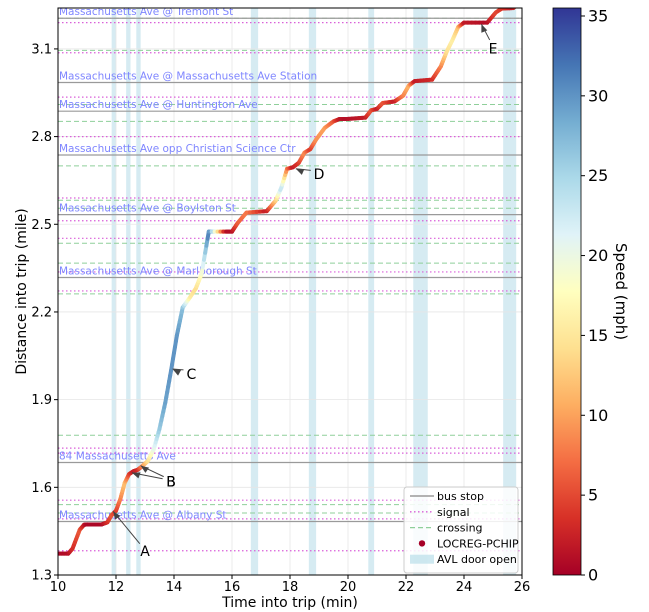 The height and width of the screenshot is (612, 649). Describe the element at coordinates (598, 255) in the screenshot. I see `colorbar-tick-label-4: 20` at that location.